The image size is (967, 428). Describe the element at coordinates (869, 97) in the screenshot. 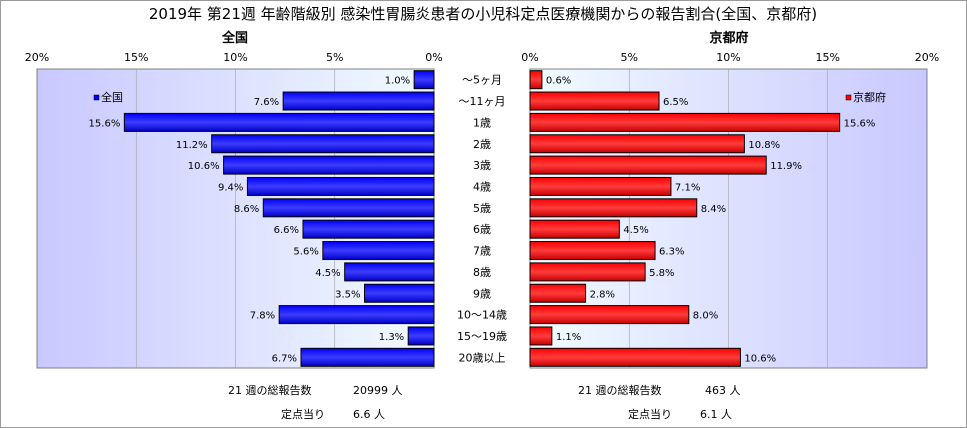

I see `legend-label-kyoto: 京都府` at that location.